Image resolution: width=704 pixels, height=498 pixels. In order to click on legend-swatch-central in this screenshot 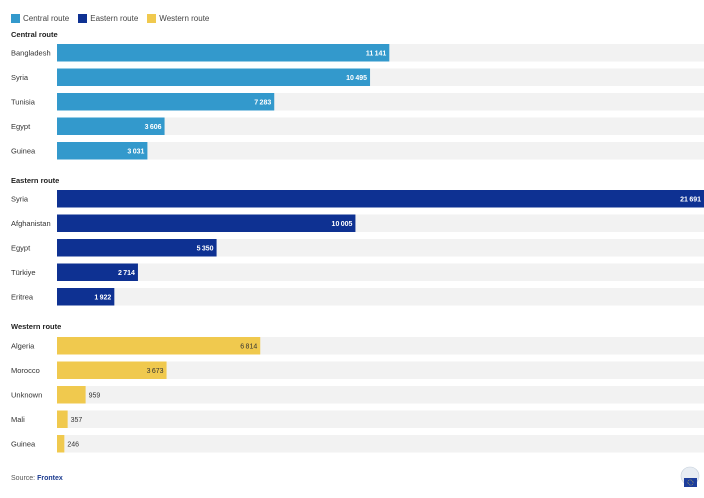, I will do `click(15, 18)`.